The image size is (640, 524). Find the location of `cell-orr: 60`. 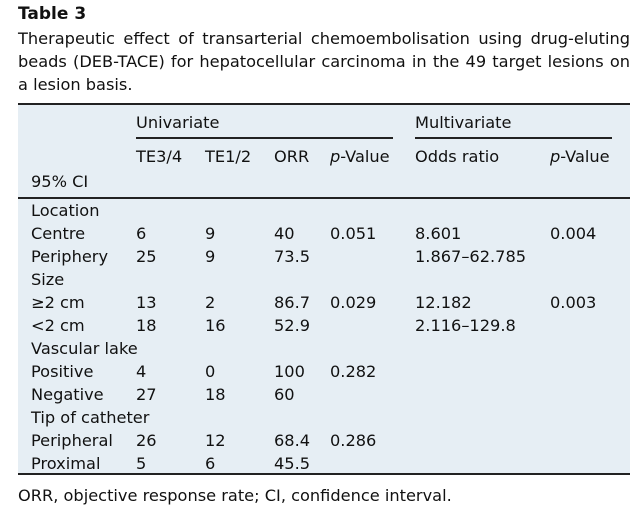

cell-orr: 60 is located at coordinates (284, 394).